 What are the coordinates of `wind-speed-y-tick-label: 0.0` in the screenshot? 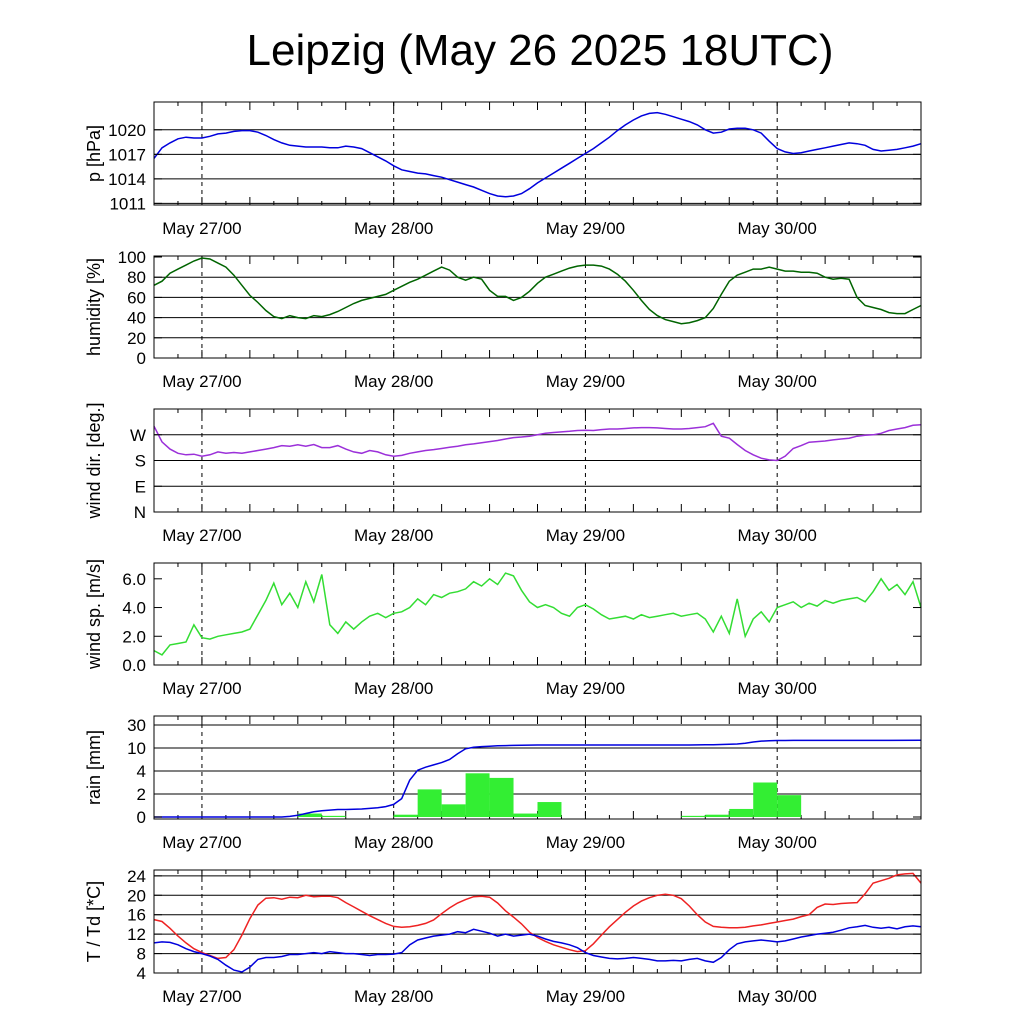 It's located at (134, 665).